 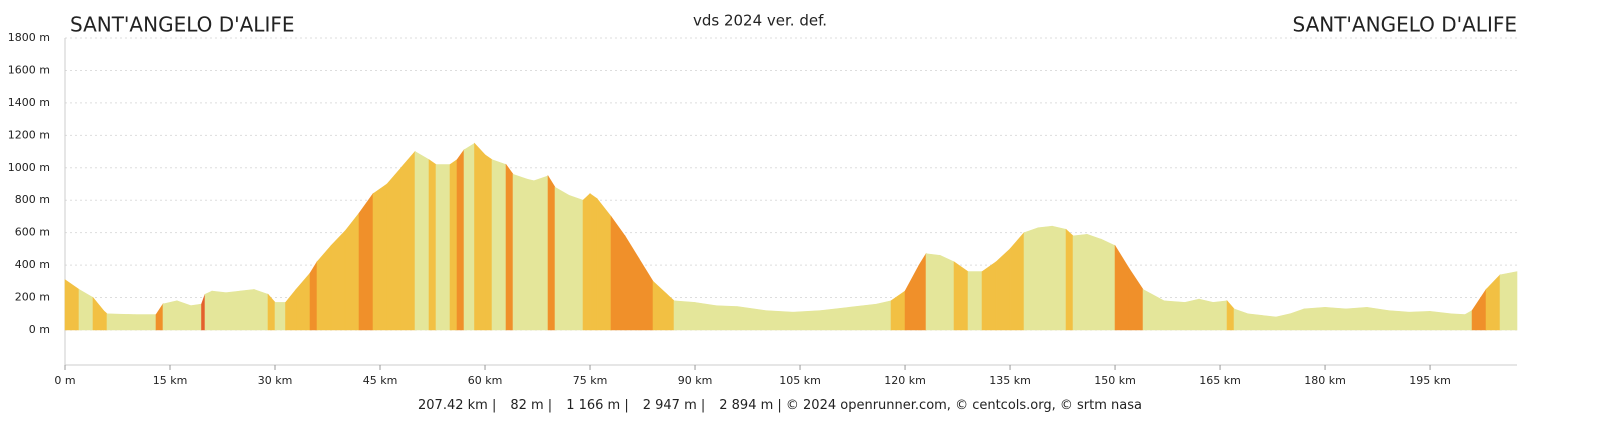 I want to click on x-tick-label: 30 km, so click(x=275, y=380).